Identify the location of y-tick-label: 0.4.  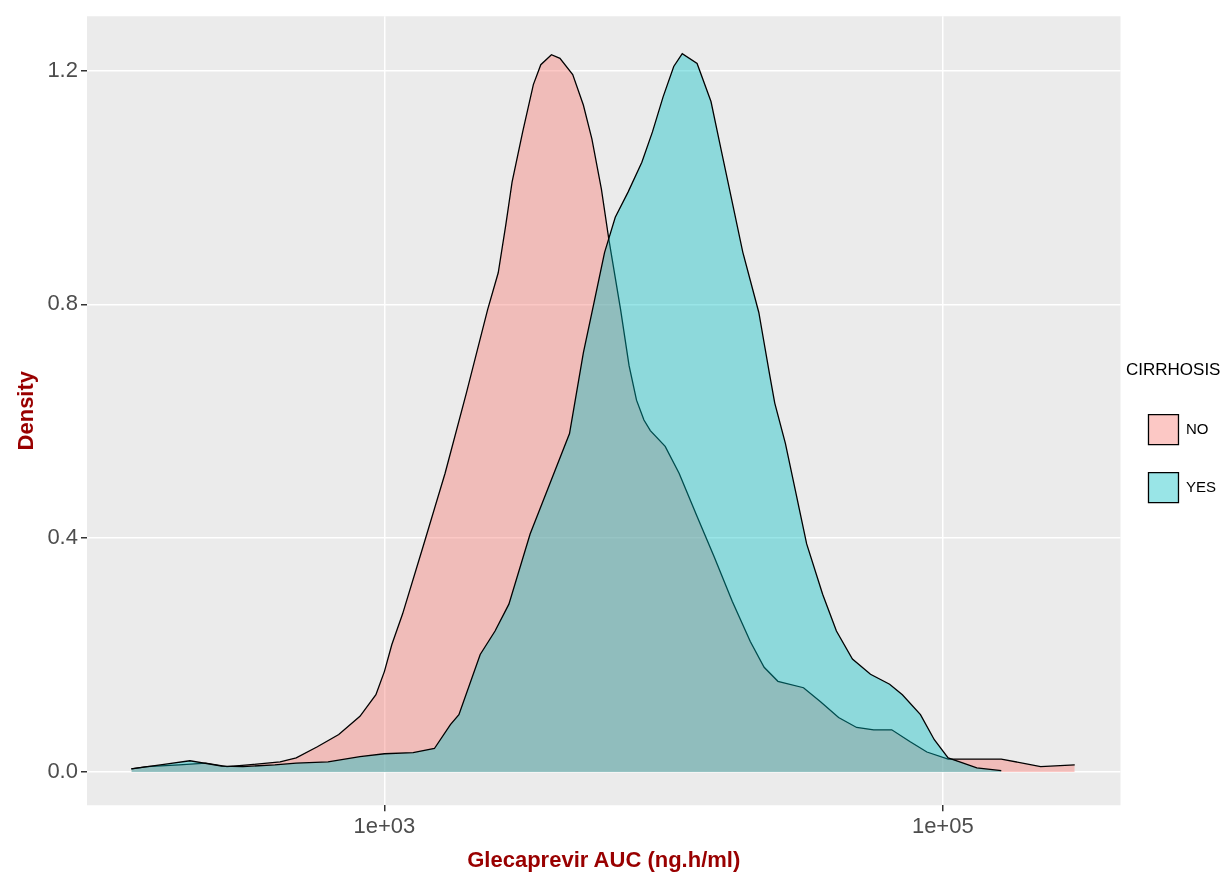
(62, 537).